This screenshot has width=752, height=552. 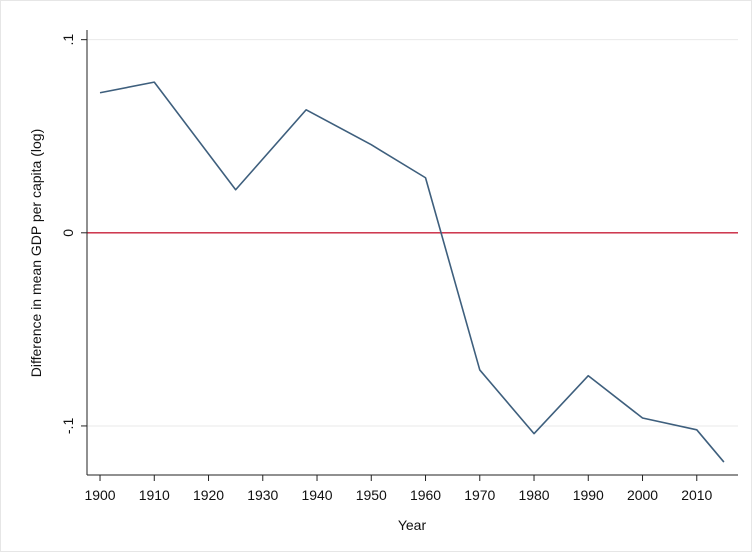 What do you see at coordinates (68, 426) in the screenshot?
I see `y-tick-label: -.1` at bounding box center [68, 426].